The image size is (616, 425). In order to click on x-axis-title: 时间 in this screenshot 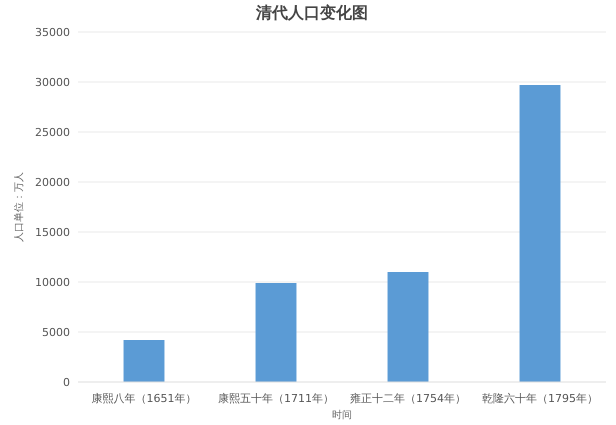, I will do `click(342, 415)`.